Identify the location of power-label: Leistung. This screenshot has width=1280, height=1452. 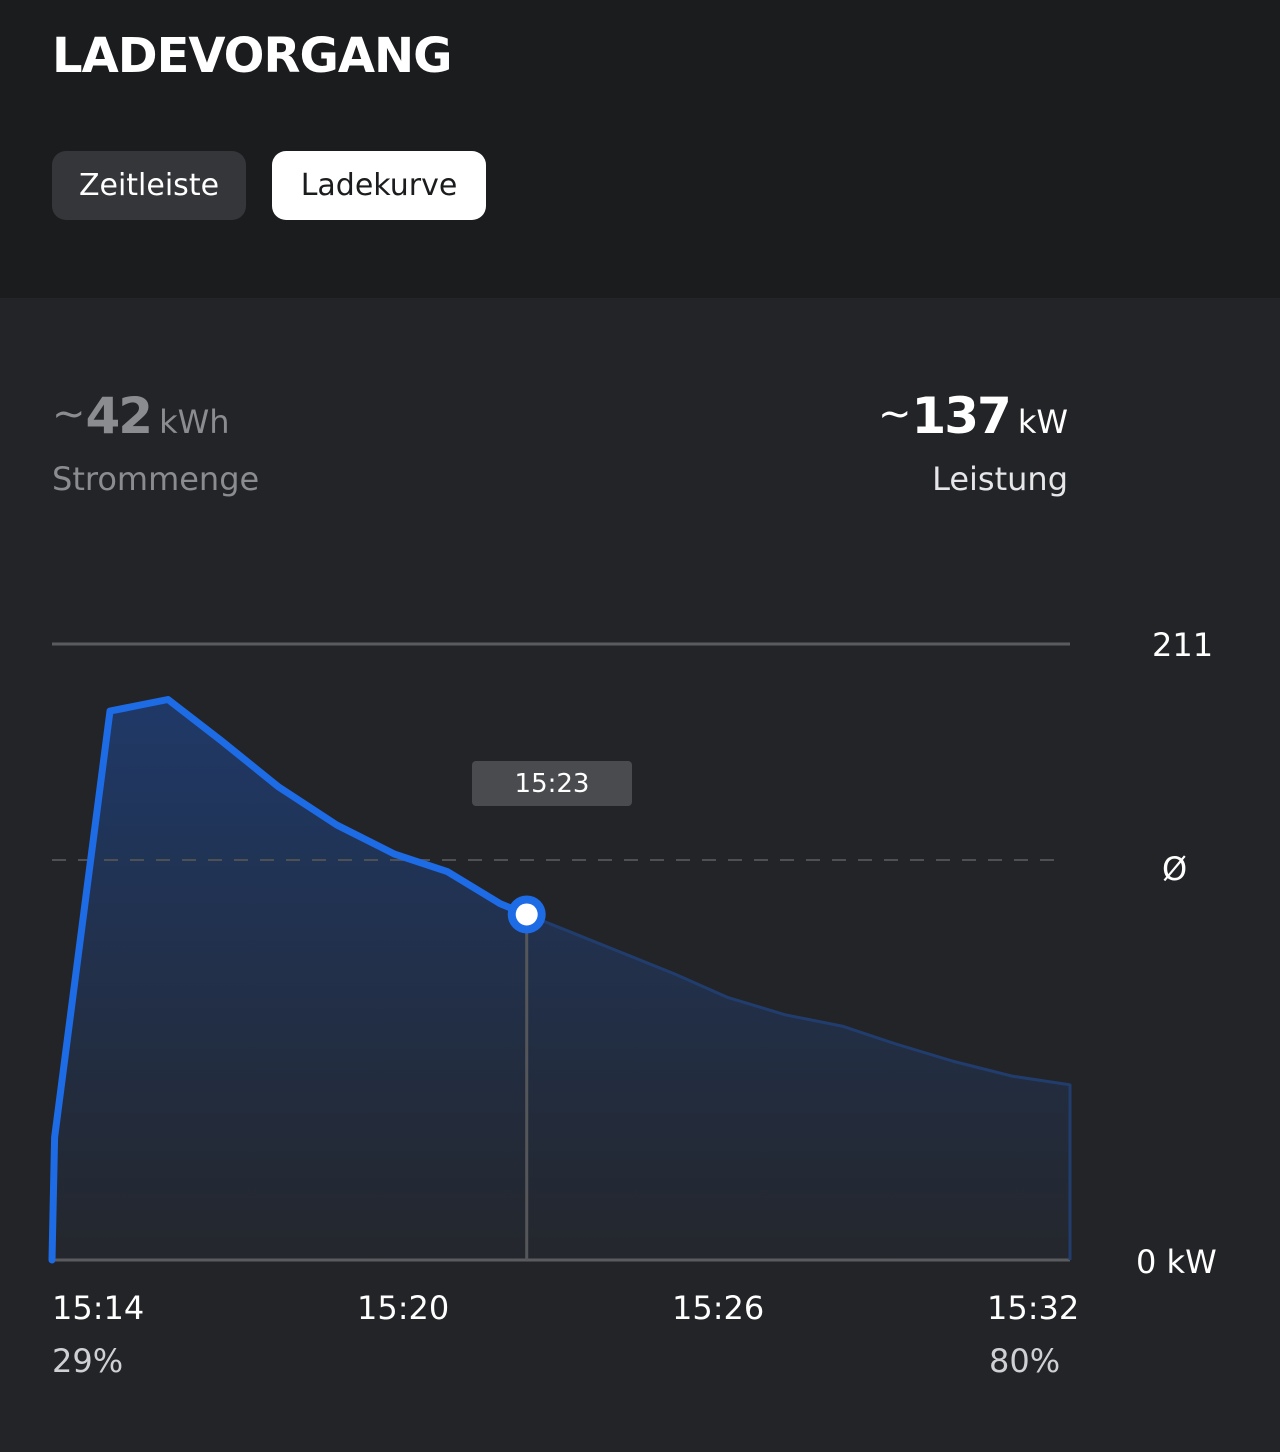
(1000, 479).